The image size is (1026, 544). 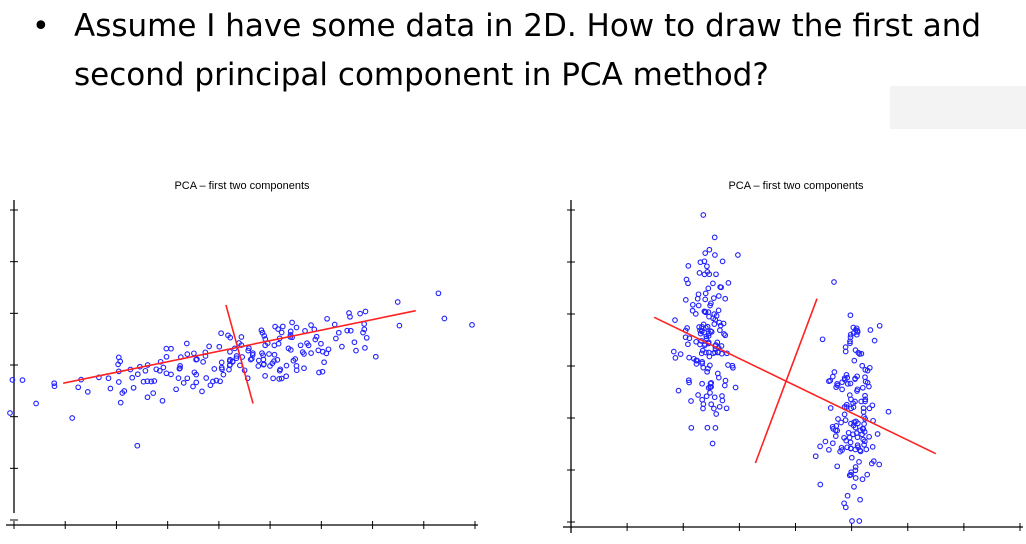 I want to click on gray-placeholder-box, so click(x=958, y=107).